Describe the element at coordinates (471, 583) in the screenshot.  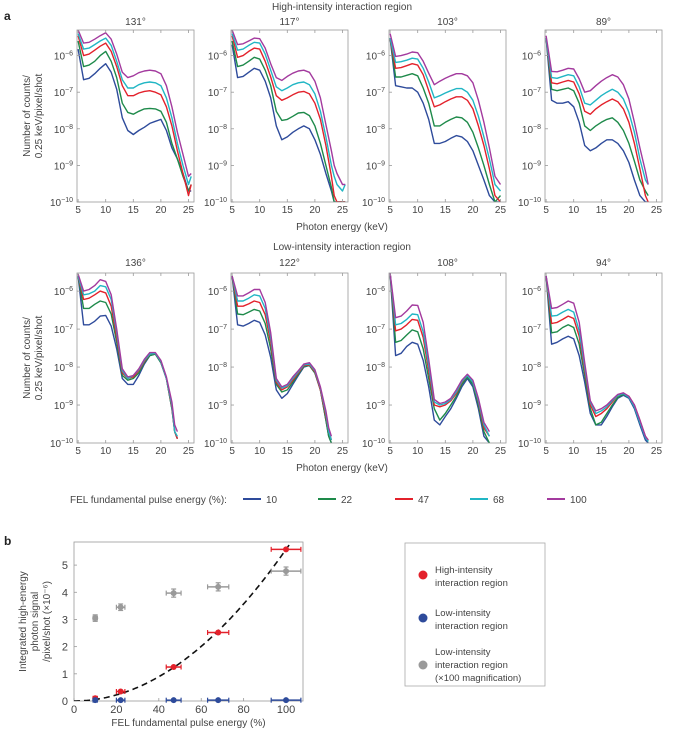
I see `legend-text: interaction region` at that location.